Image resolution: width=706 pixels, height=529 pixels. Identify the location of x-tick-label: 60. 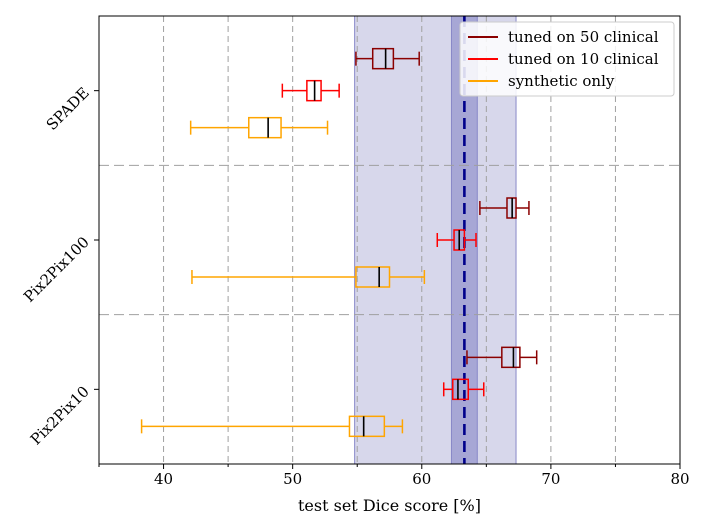
(421, 479).